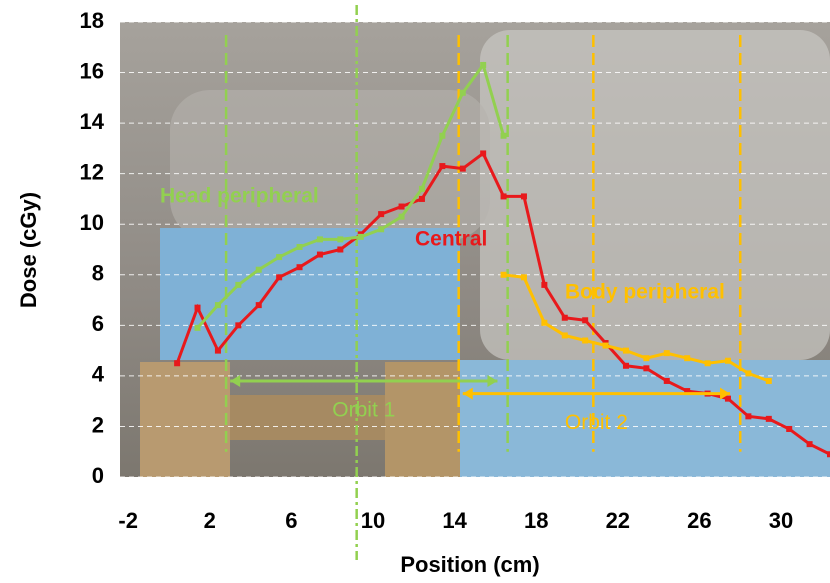 This screenshot has width=830, height=583. What do you see at coordinates (98, 475) in the screenshot?
I see `y-tick-label: 0` at bounding box center [98, 475].